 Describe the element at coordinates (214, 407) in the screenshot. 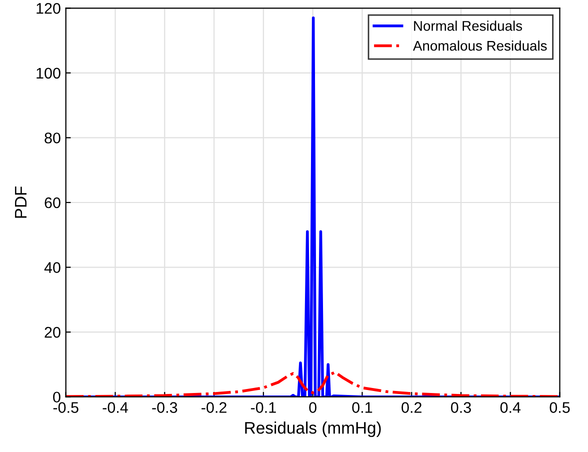

I see `x-tick-label: -0.2` at that location.